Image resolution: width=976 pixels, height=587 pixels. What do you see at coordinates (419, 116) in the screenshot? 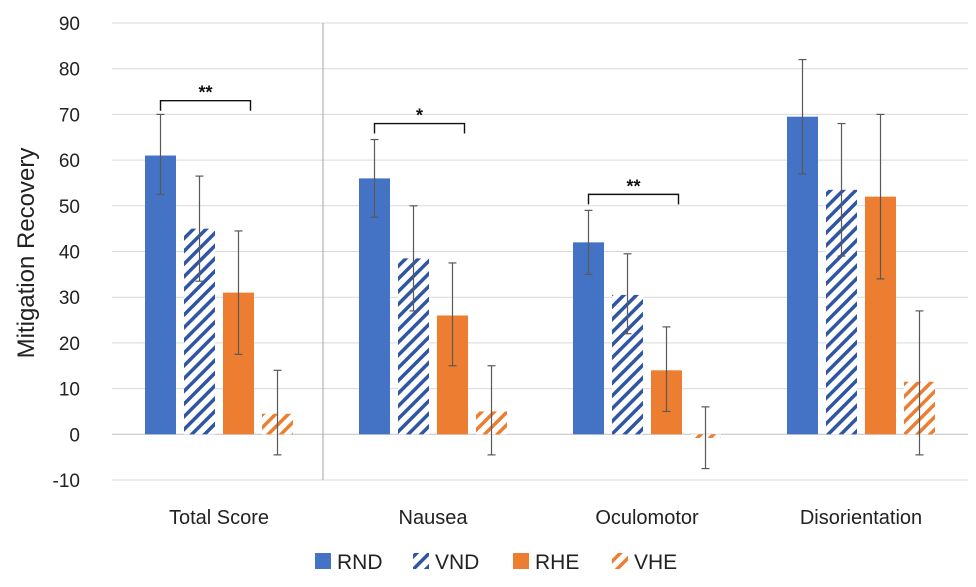
I see `significance-label: *` at bounding box center [419, 116].